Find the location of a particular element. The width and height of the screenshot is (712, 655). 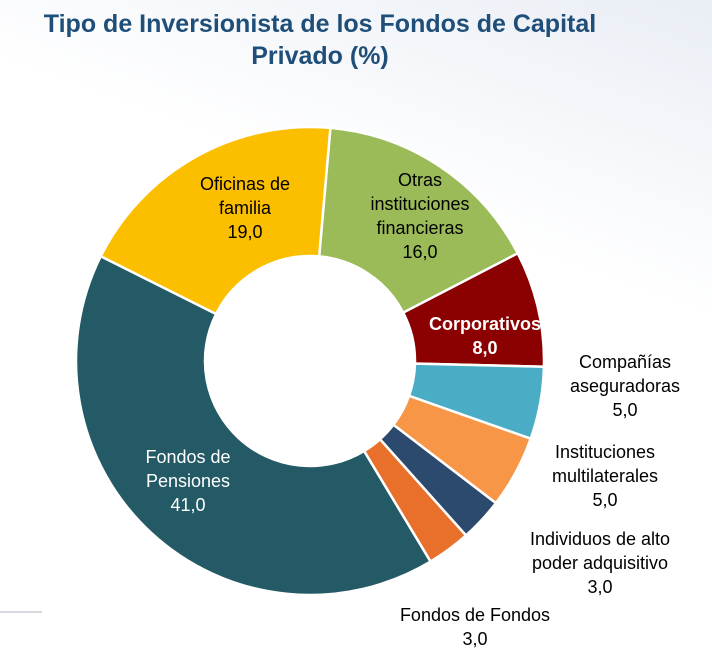

category-label: Oficinas de familia is located at coordinates (245, 196).